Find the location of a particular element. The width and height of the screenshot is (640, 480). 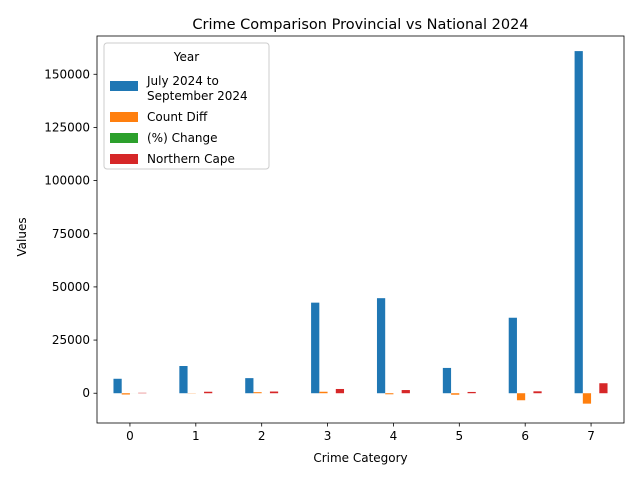

bar-series3-cat3 is located at coordinates (340, 391).